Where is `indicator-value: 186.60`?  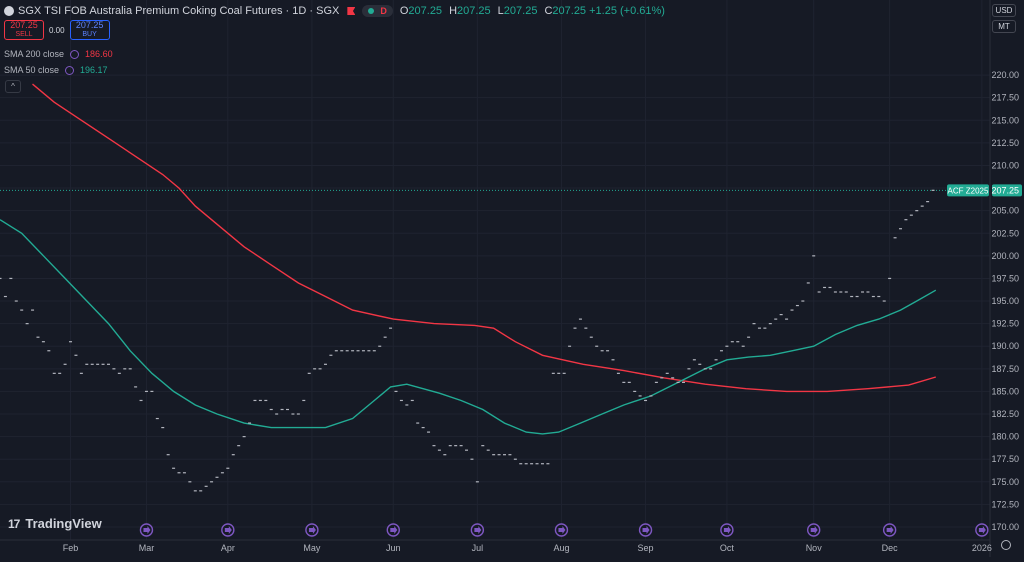 indicator-value: 186.60 is located at coordinates (99, 54).